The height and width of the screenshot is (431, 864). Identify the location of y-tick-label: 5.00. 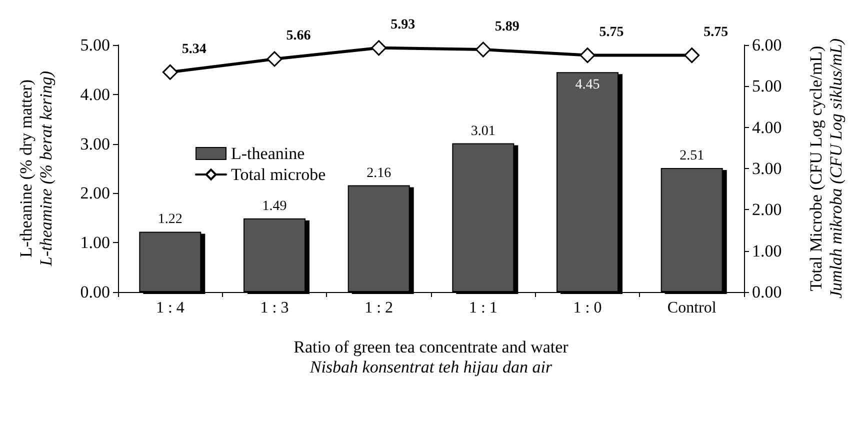
(95, 45).